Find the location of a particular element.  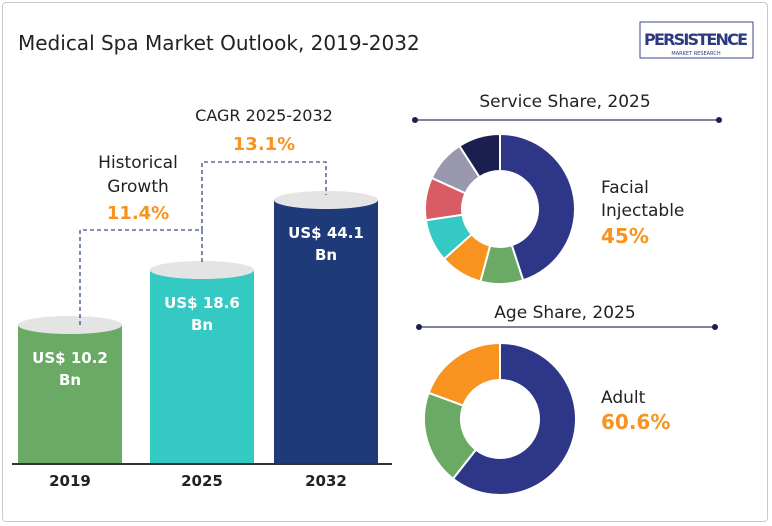

cagr-value: 13.1% is located at coordinates (264, 144).